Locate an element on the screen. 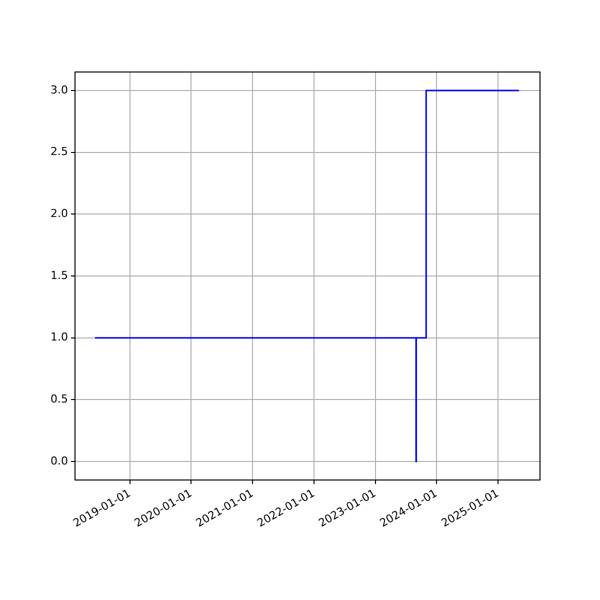  y-tick-label: 3.0 is located at coordinates (59, 89).